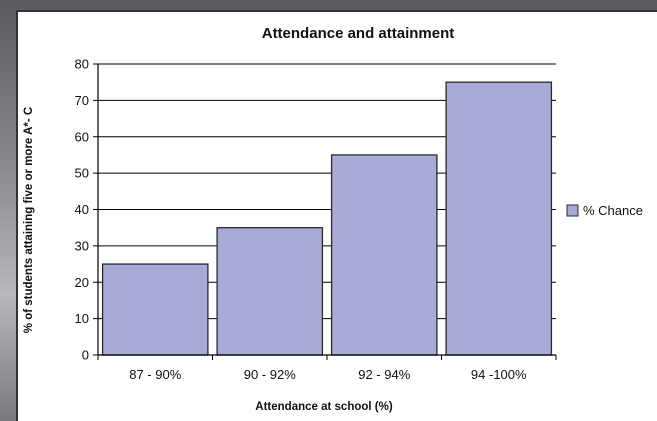 The width and height of the screenshot is (657, 421). Describe the element at coordinates (82, 282) in the screenshot. I see `y-tick-label-20: 20` at that location.